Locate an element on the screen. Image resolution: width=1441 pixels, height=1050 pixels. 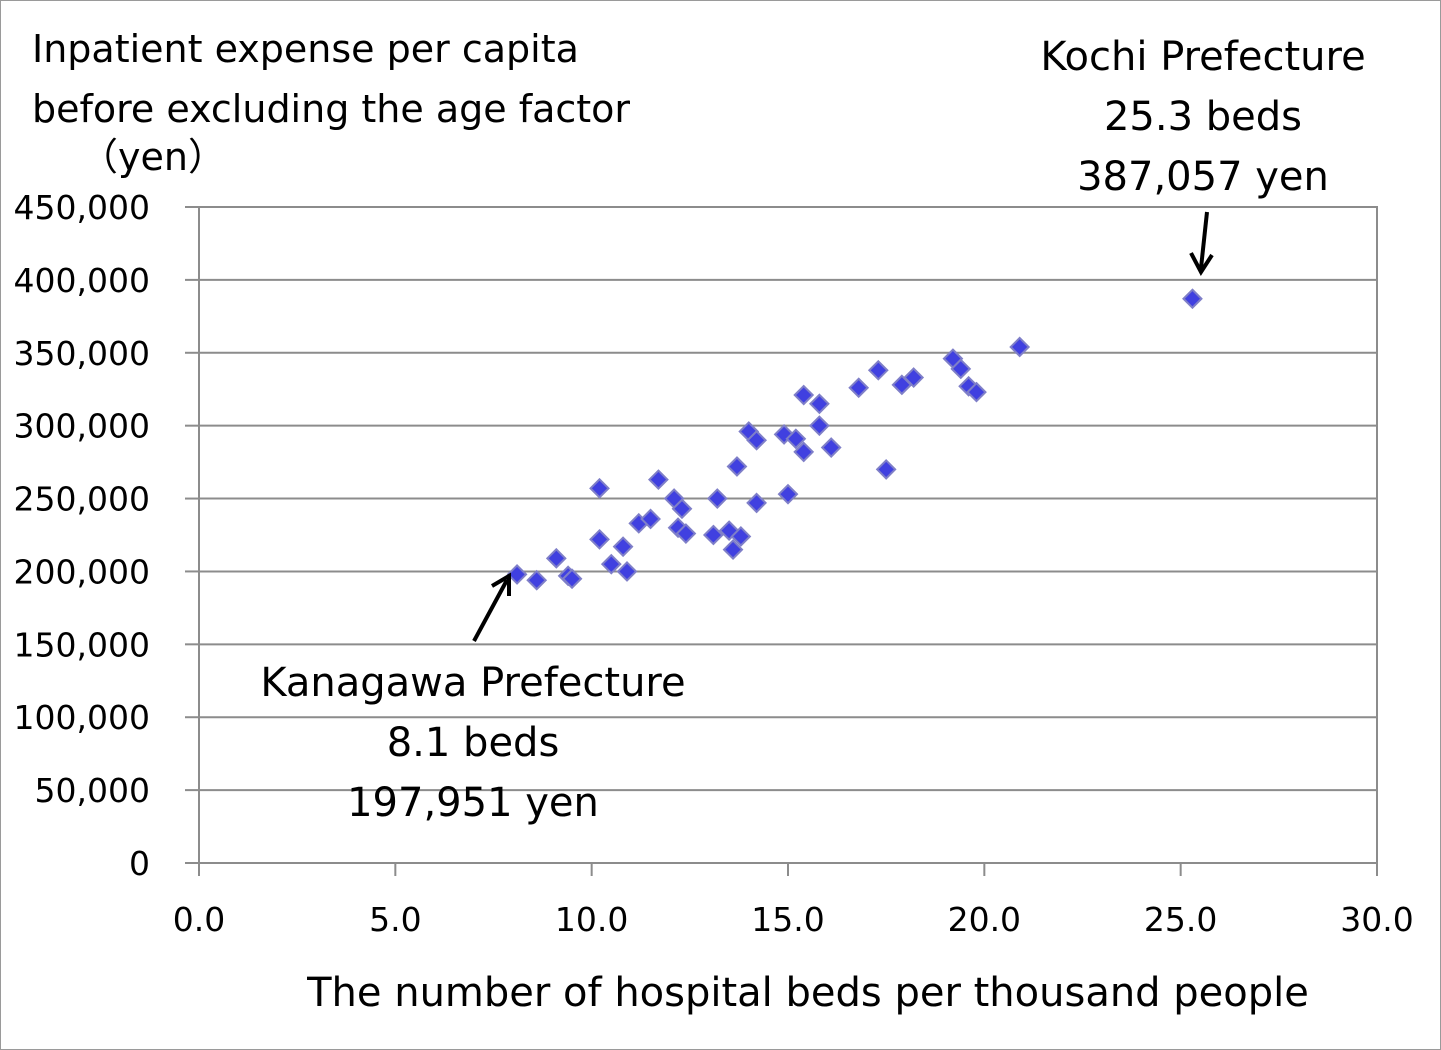
y-tick-label: 150,000 is located at coordinates (82, 644).